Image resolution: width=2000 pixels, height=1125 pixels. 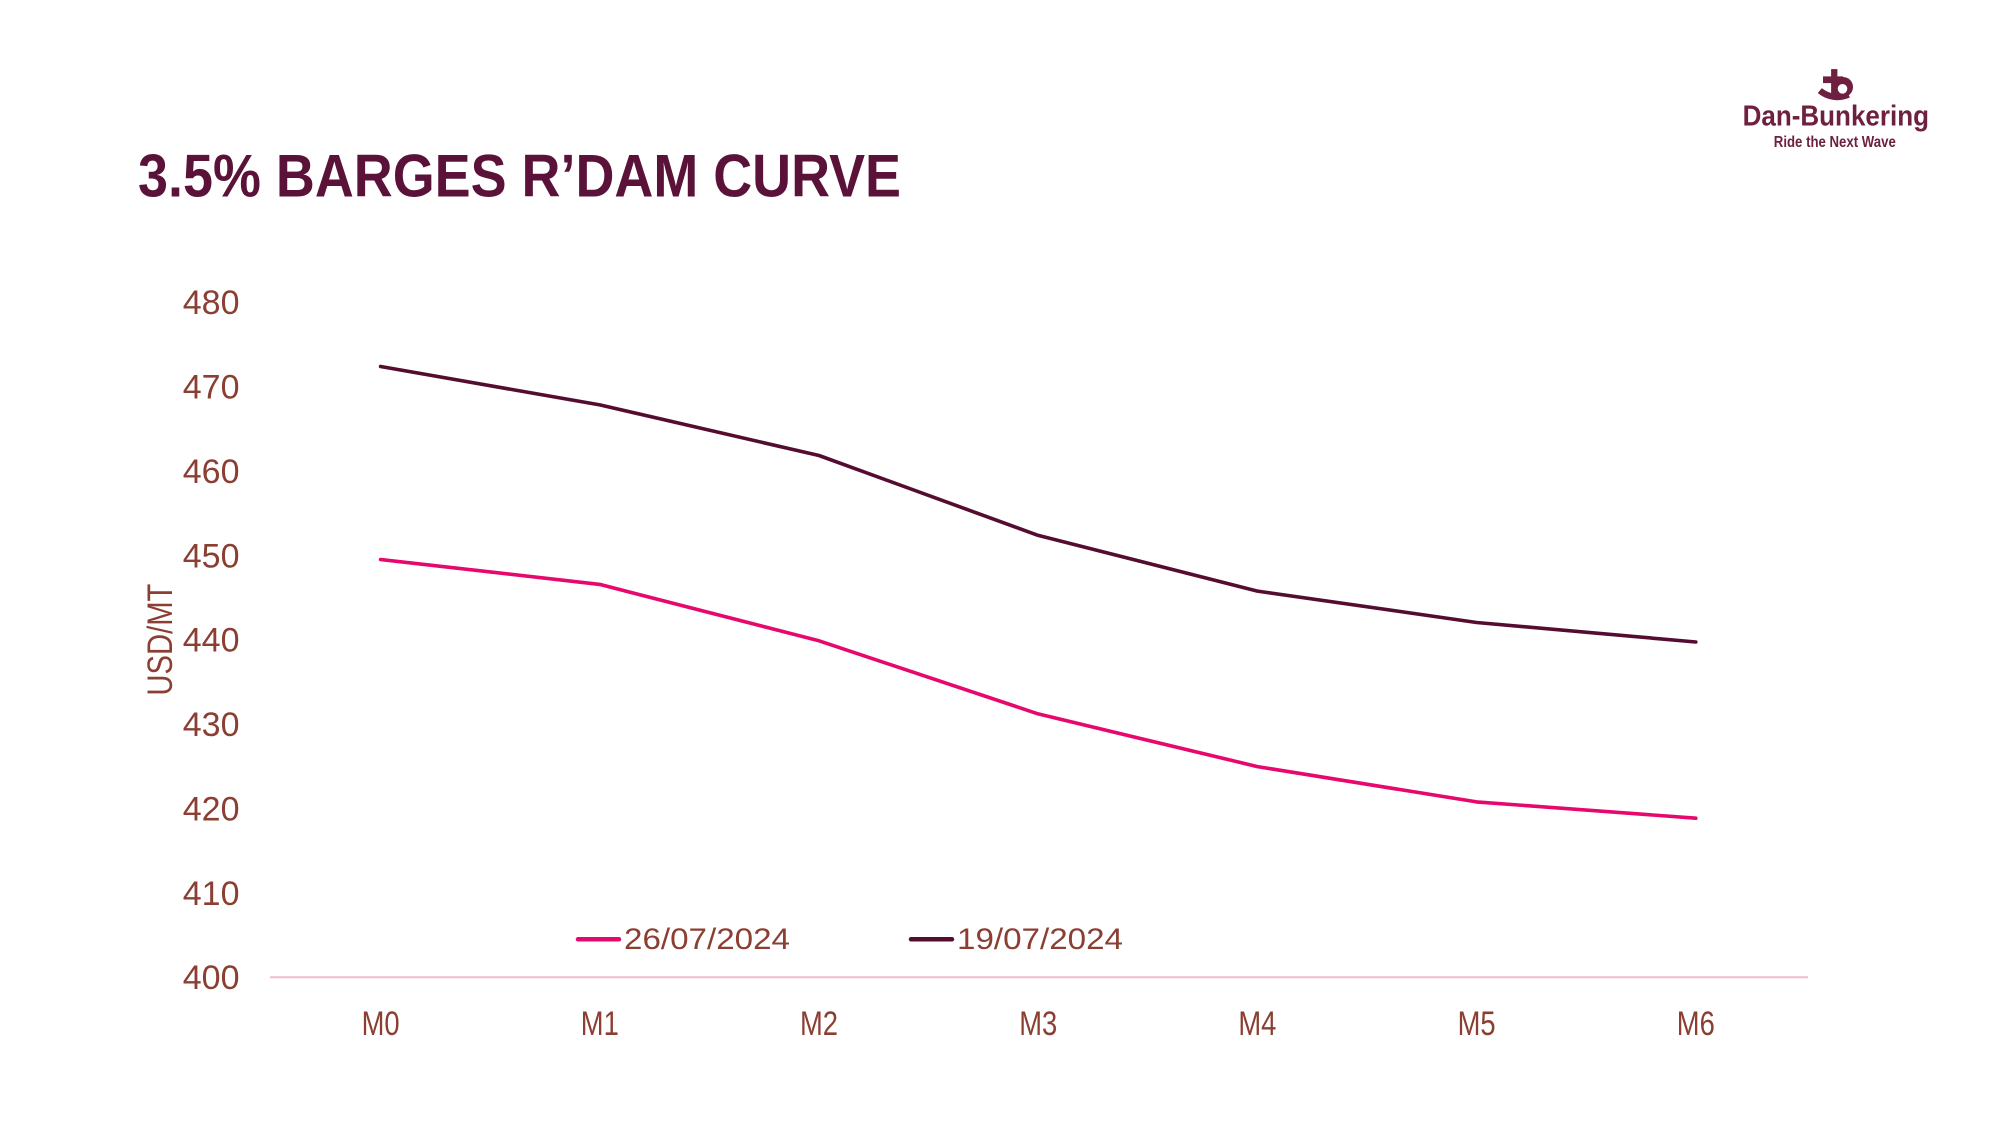 What do you see at coordinates (211, 810) in the screenshot?
I see `svg-text: 420` at bounding box center [211, 810].